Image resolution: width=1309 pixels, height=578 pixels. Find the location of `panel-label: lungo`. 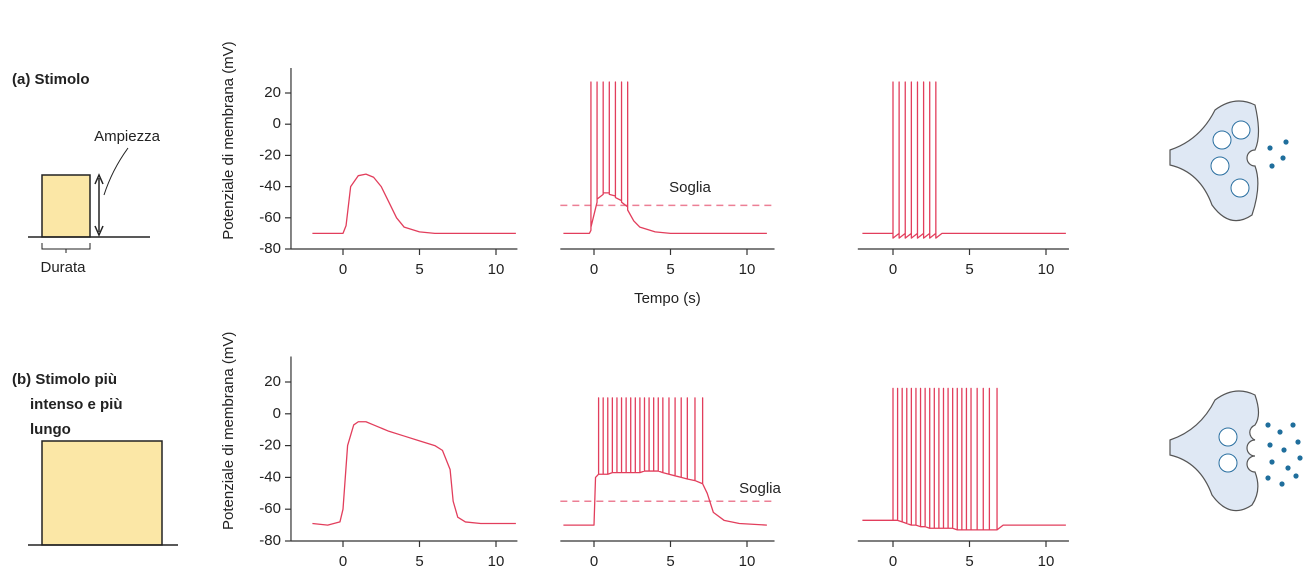

panel-label: lungo is located at coordinates (50, 429).